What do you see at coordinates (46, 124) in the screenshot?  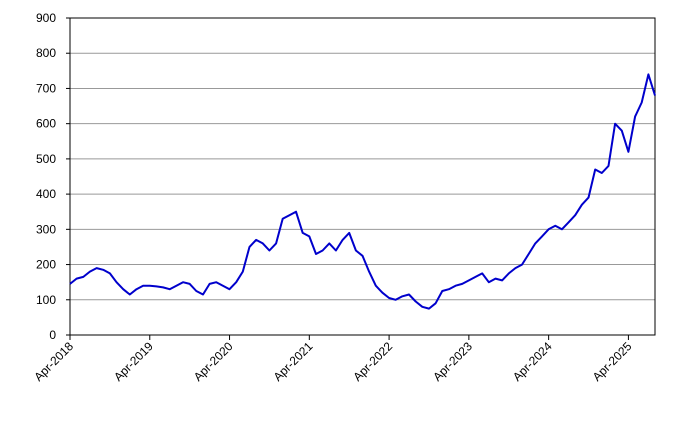 I see `y-tick-label: 600` at bounding box center [46, 124].